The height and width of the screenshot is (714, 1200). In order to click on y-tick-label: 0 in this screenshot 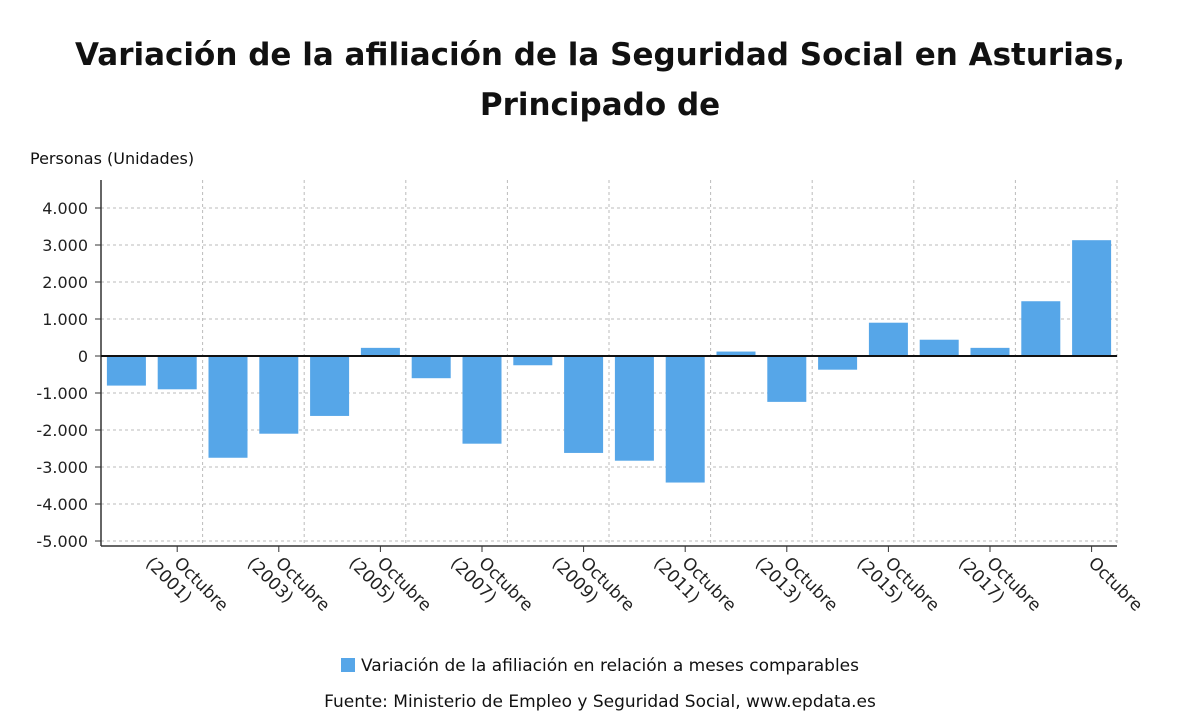, I will do `click(83, 356)`.